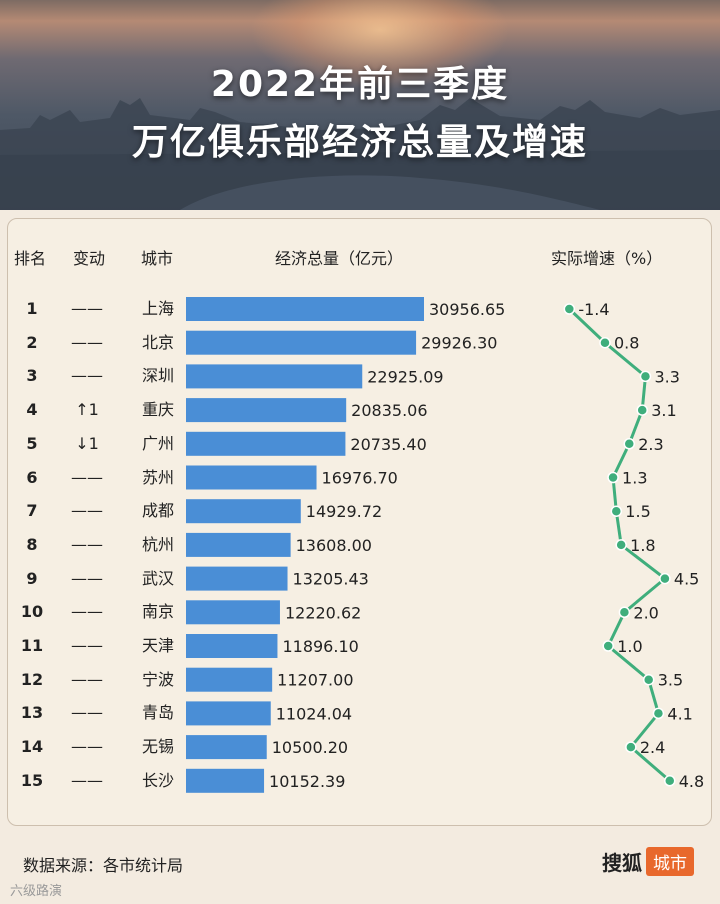 This screenshot has height=904, width=720. What do you see at coordinates (663, 410) in the screenshot?
I see `growth-value-label: 3.1` at bounding box center [663, 410].